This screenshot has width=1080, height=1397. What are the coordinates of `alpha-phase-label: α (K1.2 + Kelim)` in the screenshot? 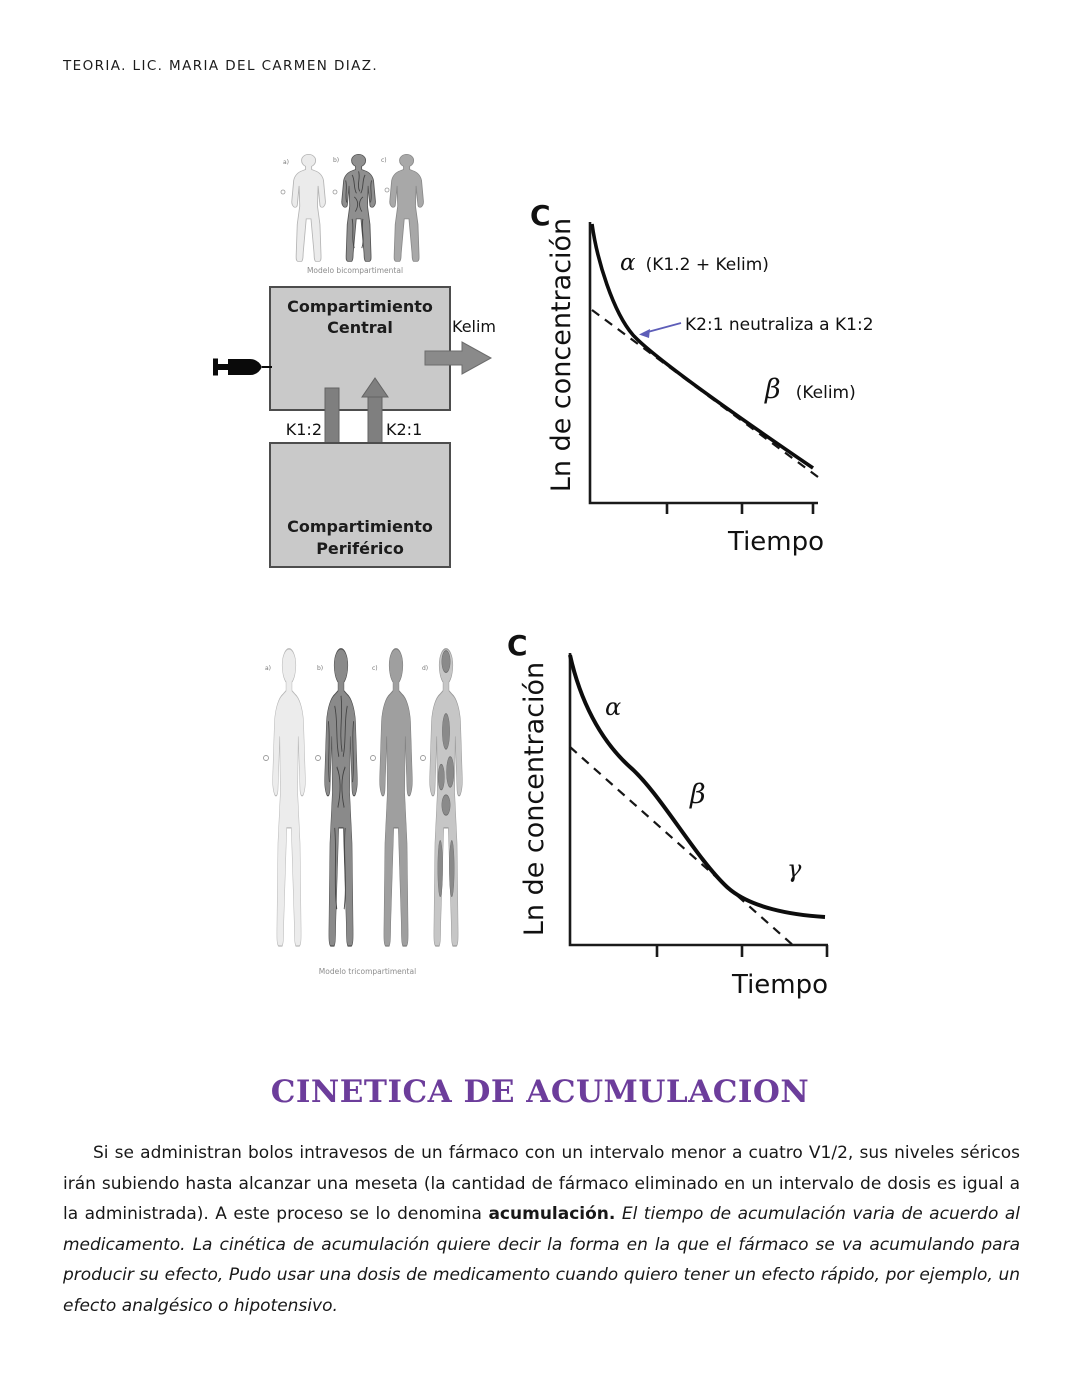 It's located at (694, 263).